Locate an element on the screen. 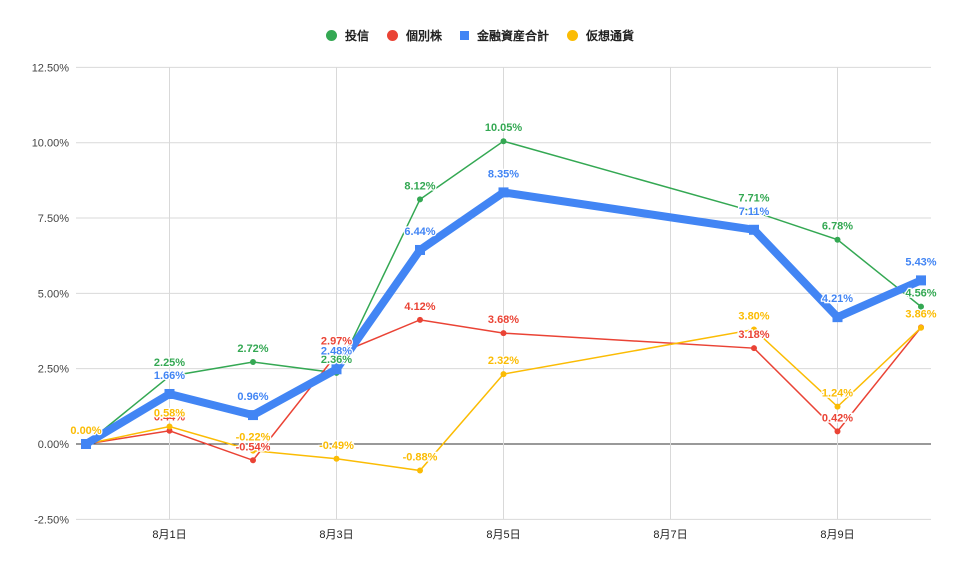 The image size is (960, 569). data-label: 1.66% is located at coordinates (169, 376).